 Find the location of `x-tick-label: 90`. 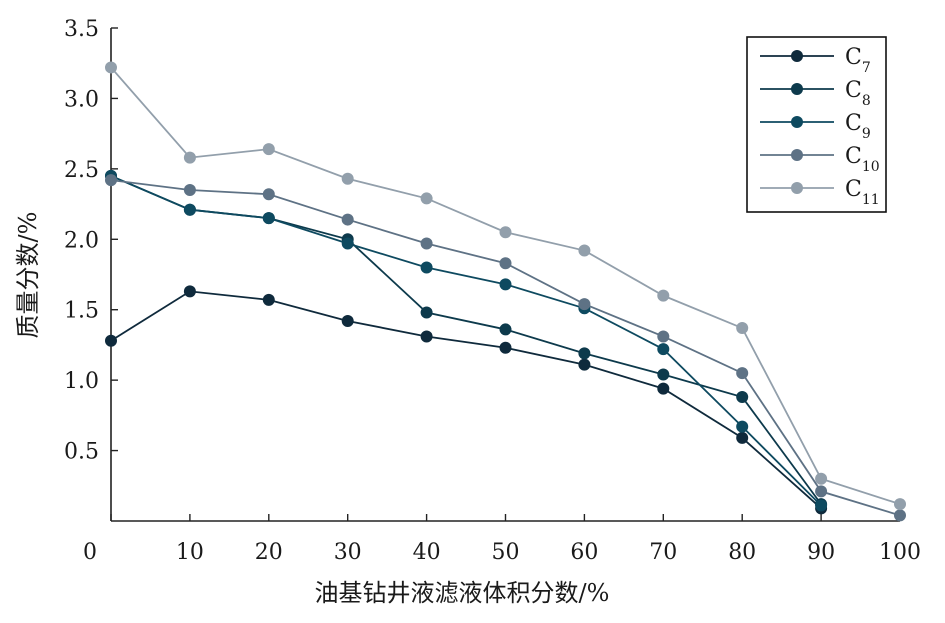

x-tick-label: 90 is located at coordinates (821, 552).